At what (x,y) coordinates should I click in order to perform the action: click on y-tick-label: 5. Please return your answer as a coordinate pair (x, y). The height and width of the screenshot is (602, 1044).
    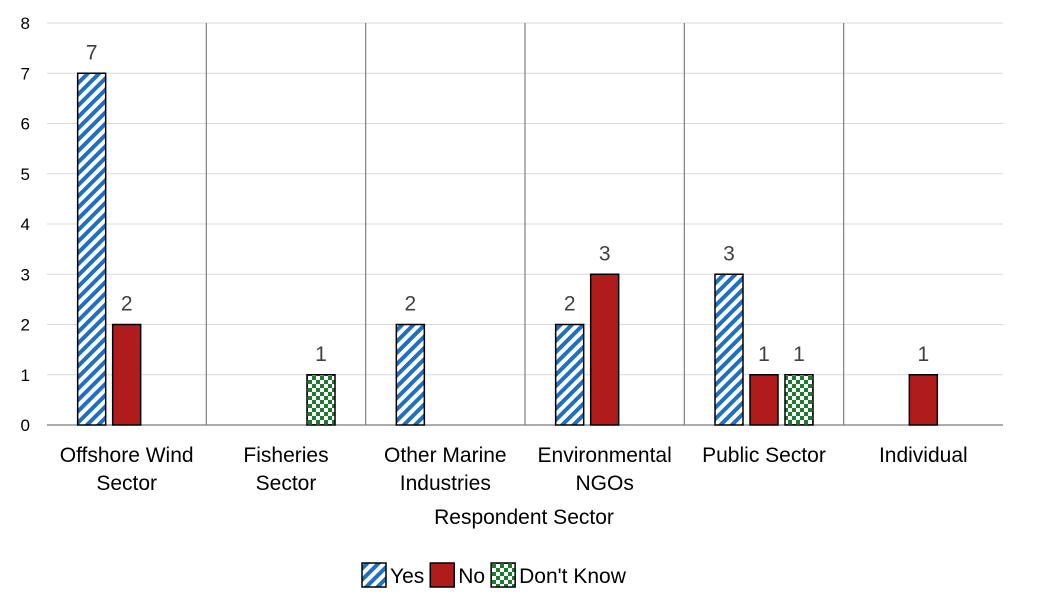
    Looking at the image, I should click on (25, 174).